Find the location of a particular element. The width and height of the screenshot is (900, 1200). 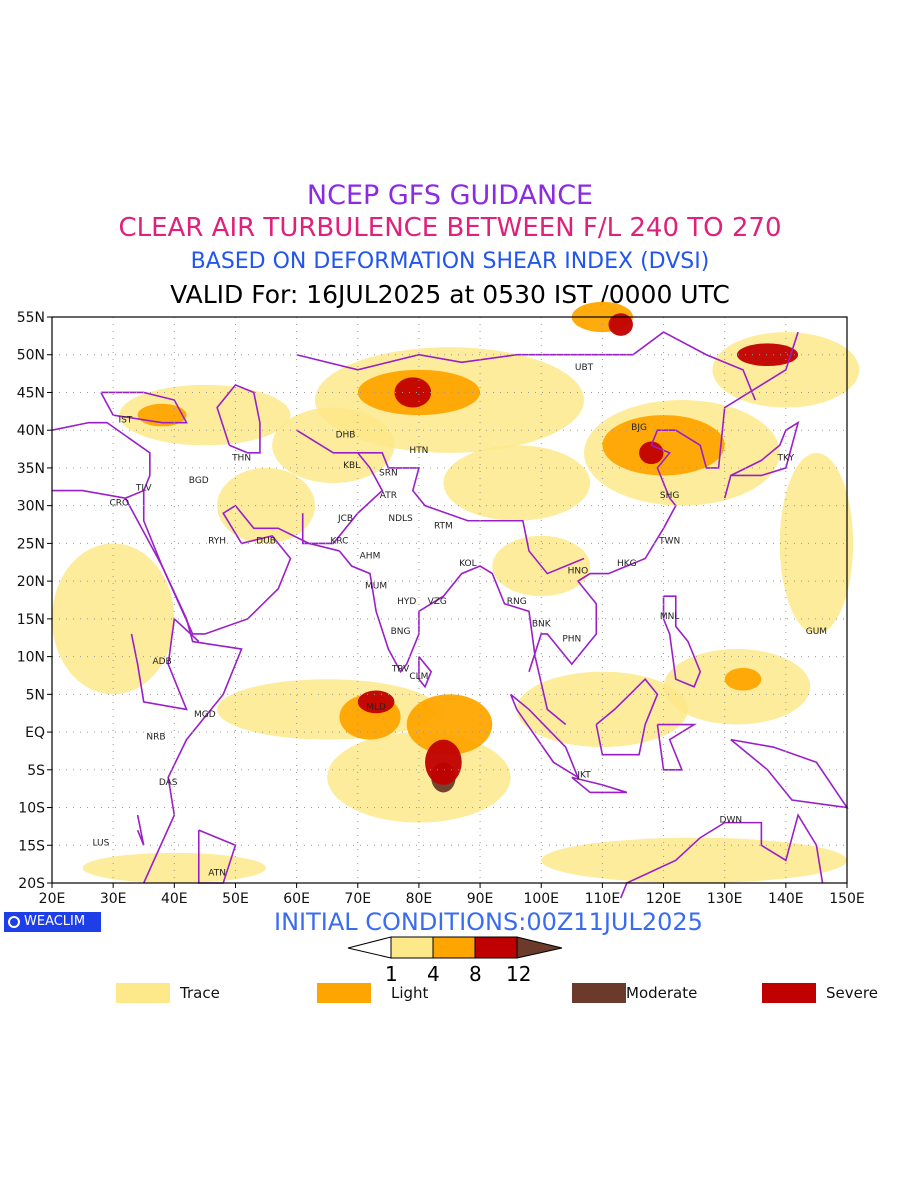

x-tick-label: 70E is located at coordinates (357, 899).